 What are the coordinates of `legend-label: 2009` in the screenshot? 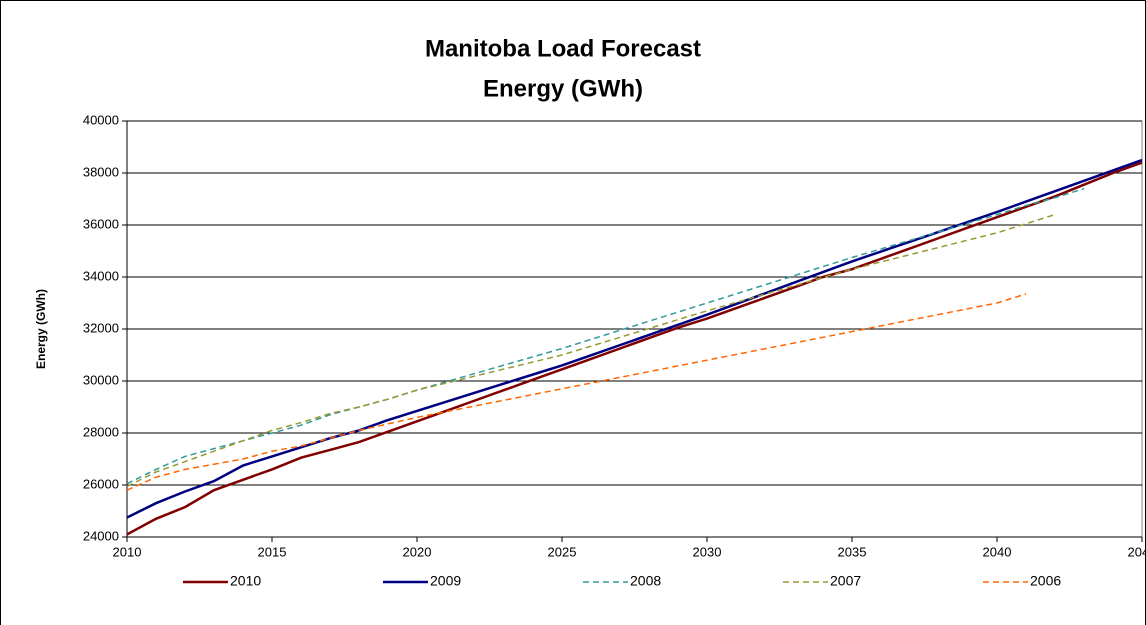 It's located at (445, 581).